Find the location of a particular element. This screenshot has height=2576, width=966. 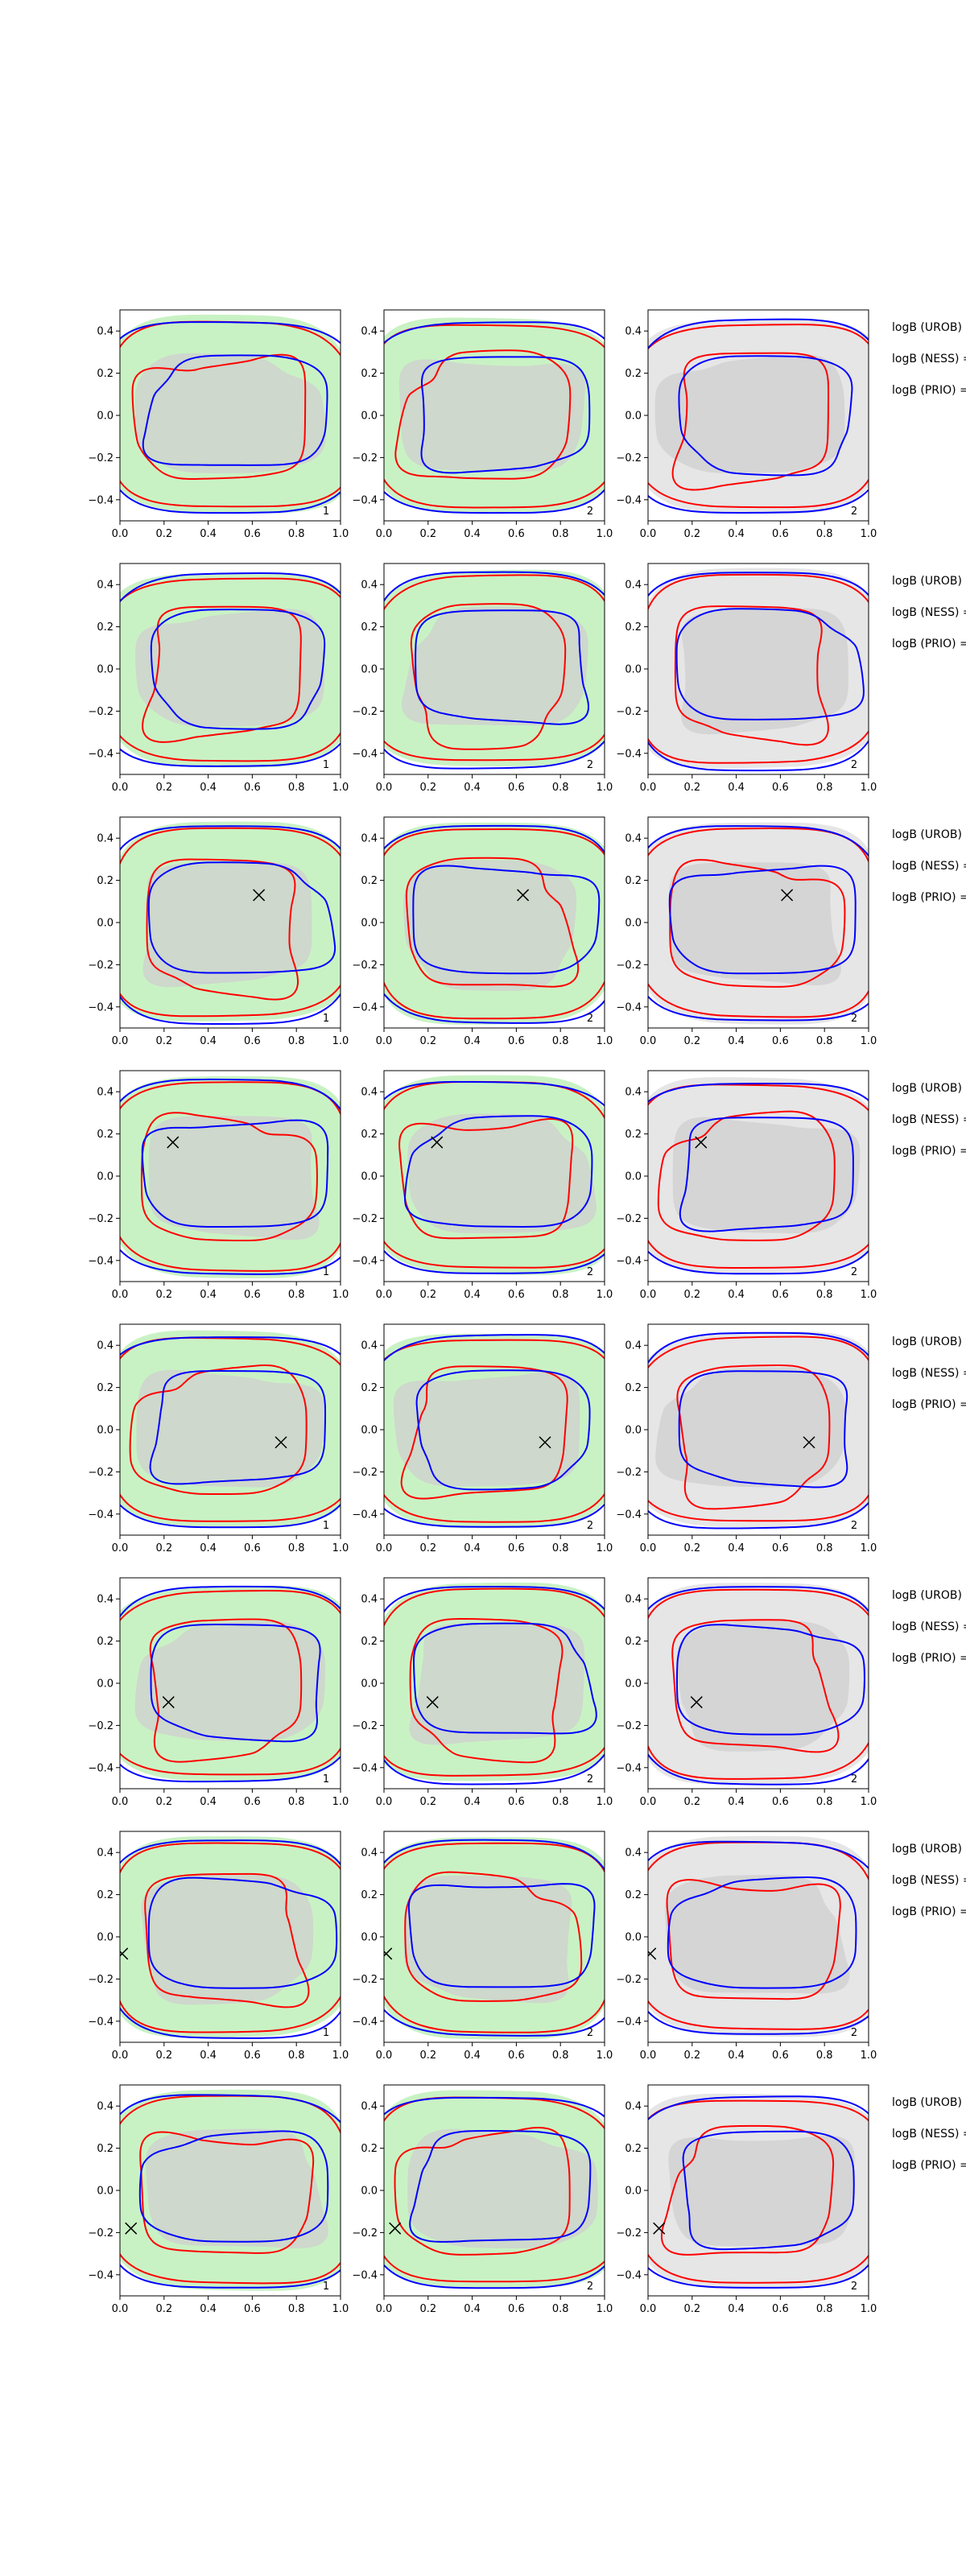

red-contour-inner is located at coordinates (219, 417).